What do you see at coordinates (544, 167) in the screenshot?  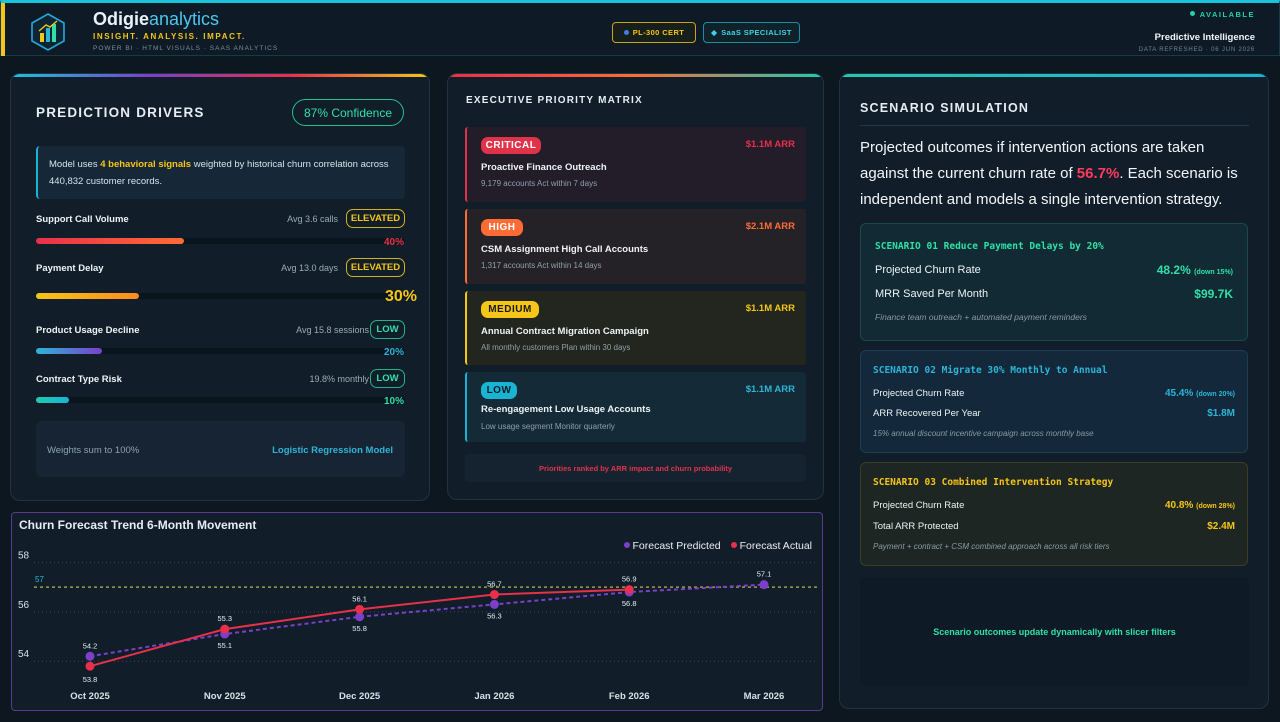 I see `priority-title: Proactive Finance Outreach` at bounding box center [544, 167].